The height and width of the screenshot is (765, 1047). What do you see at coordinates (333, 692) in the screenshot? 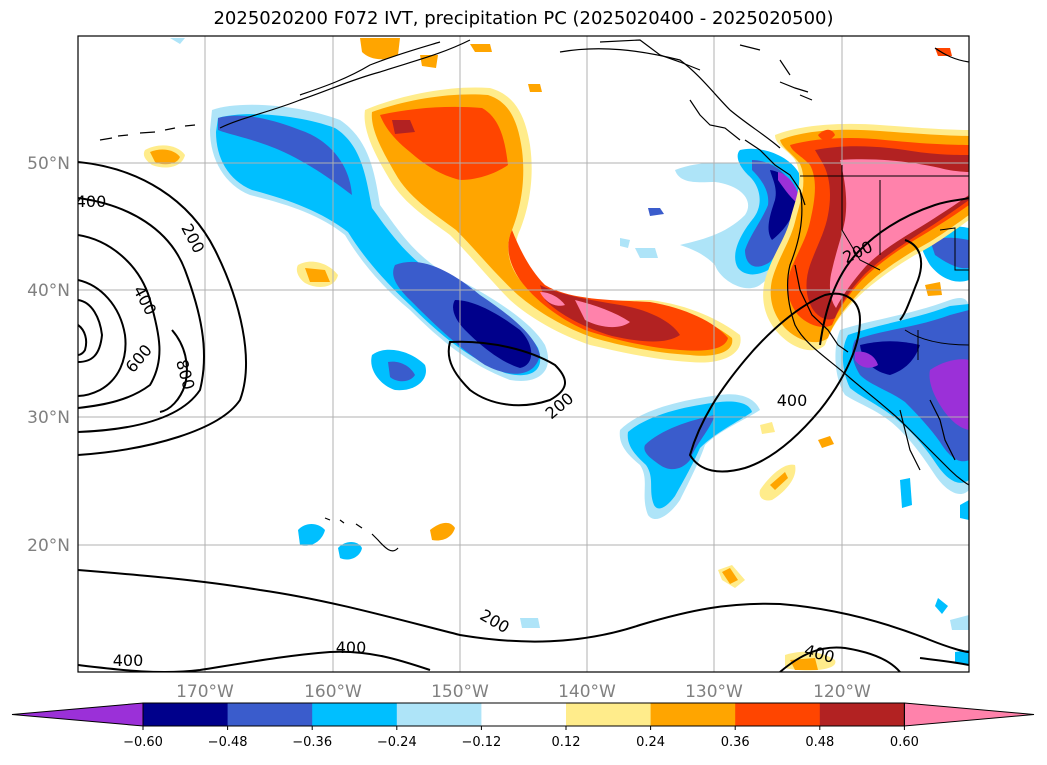
I see `lon-label-160w: 160°W` at bounding box center [333, 692].